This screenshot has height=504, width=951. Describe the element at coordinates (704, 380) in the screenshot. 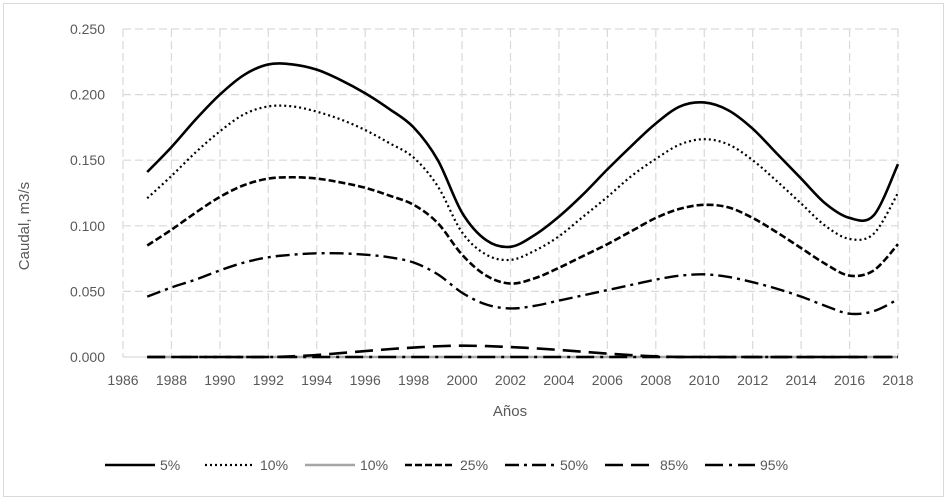

I see `x-tick-label: 2010` at that location.